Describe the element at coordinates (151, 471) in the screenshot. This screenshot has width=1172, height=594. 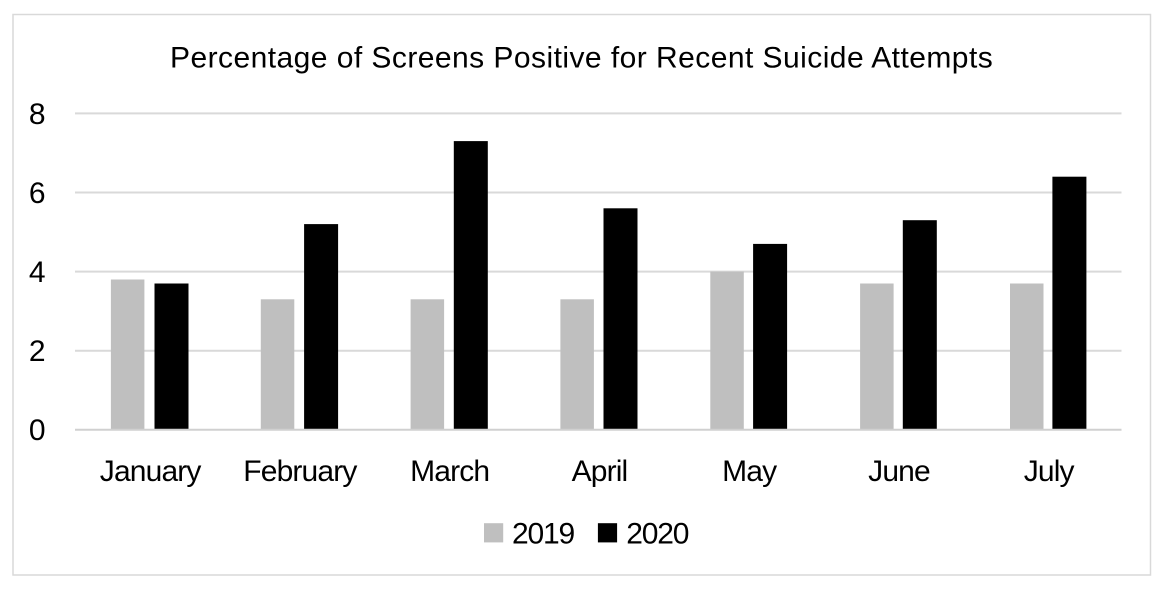
I see `svg-text: January` at that location.